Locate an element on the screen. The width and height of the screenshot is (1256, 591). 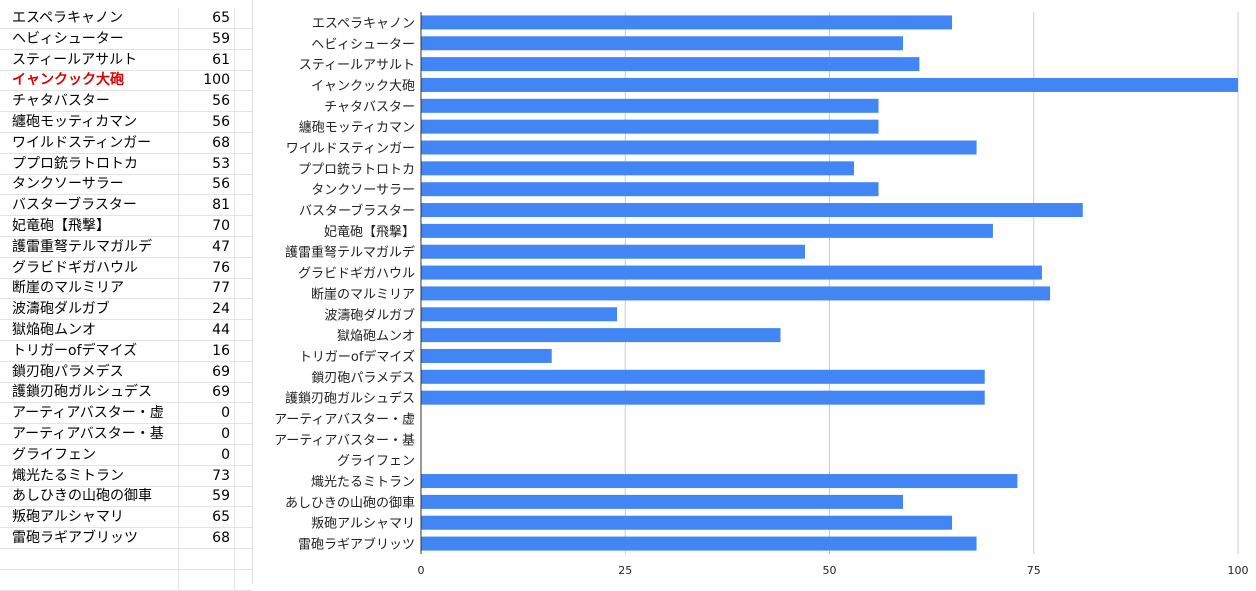
name-cell: エスペラキャノン is located at coordinates (94, 18).